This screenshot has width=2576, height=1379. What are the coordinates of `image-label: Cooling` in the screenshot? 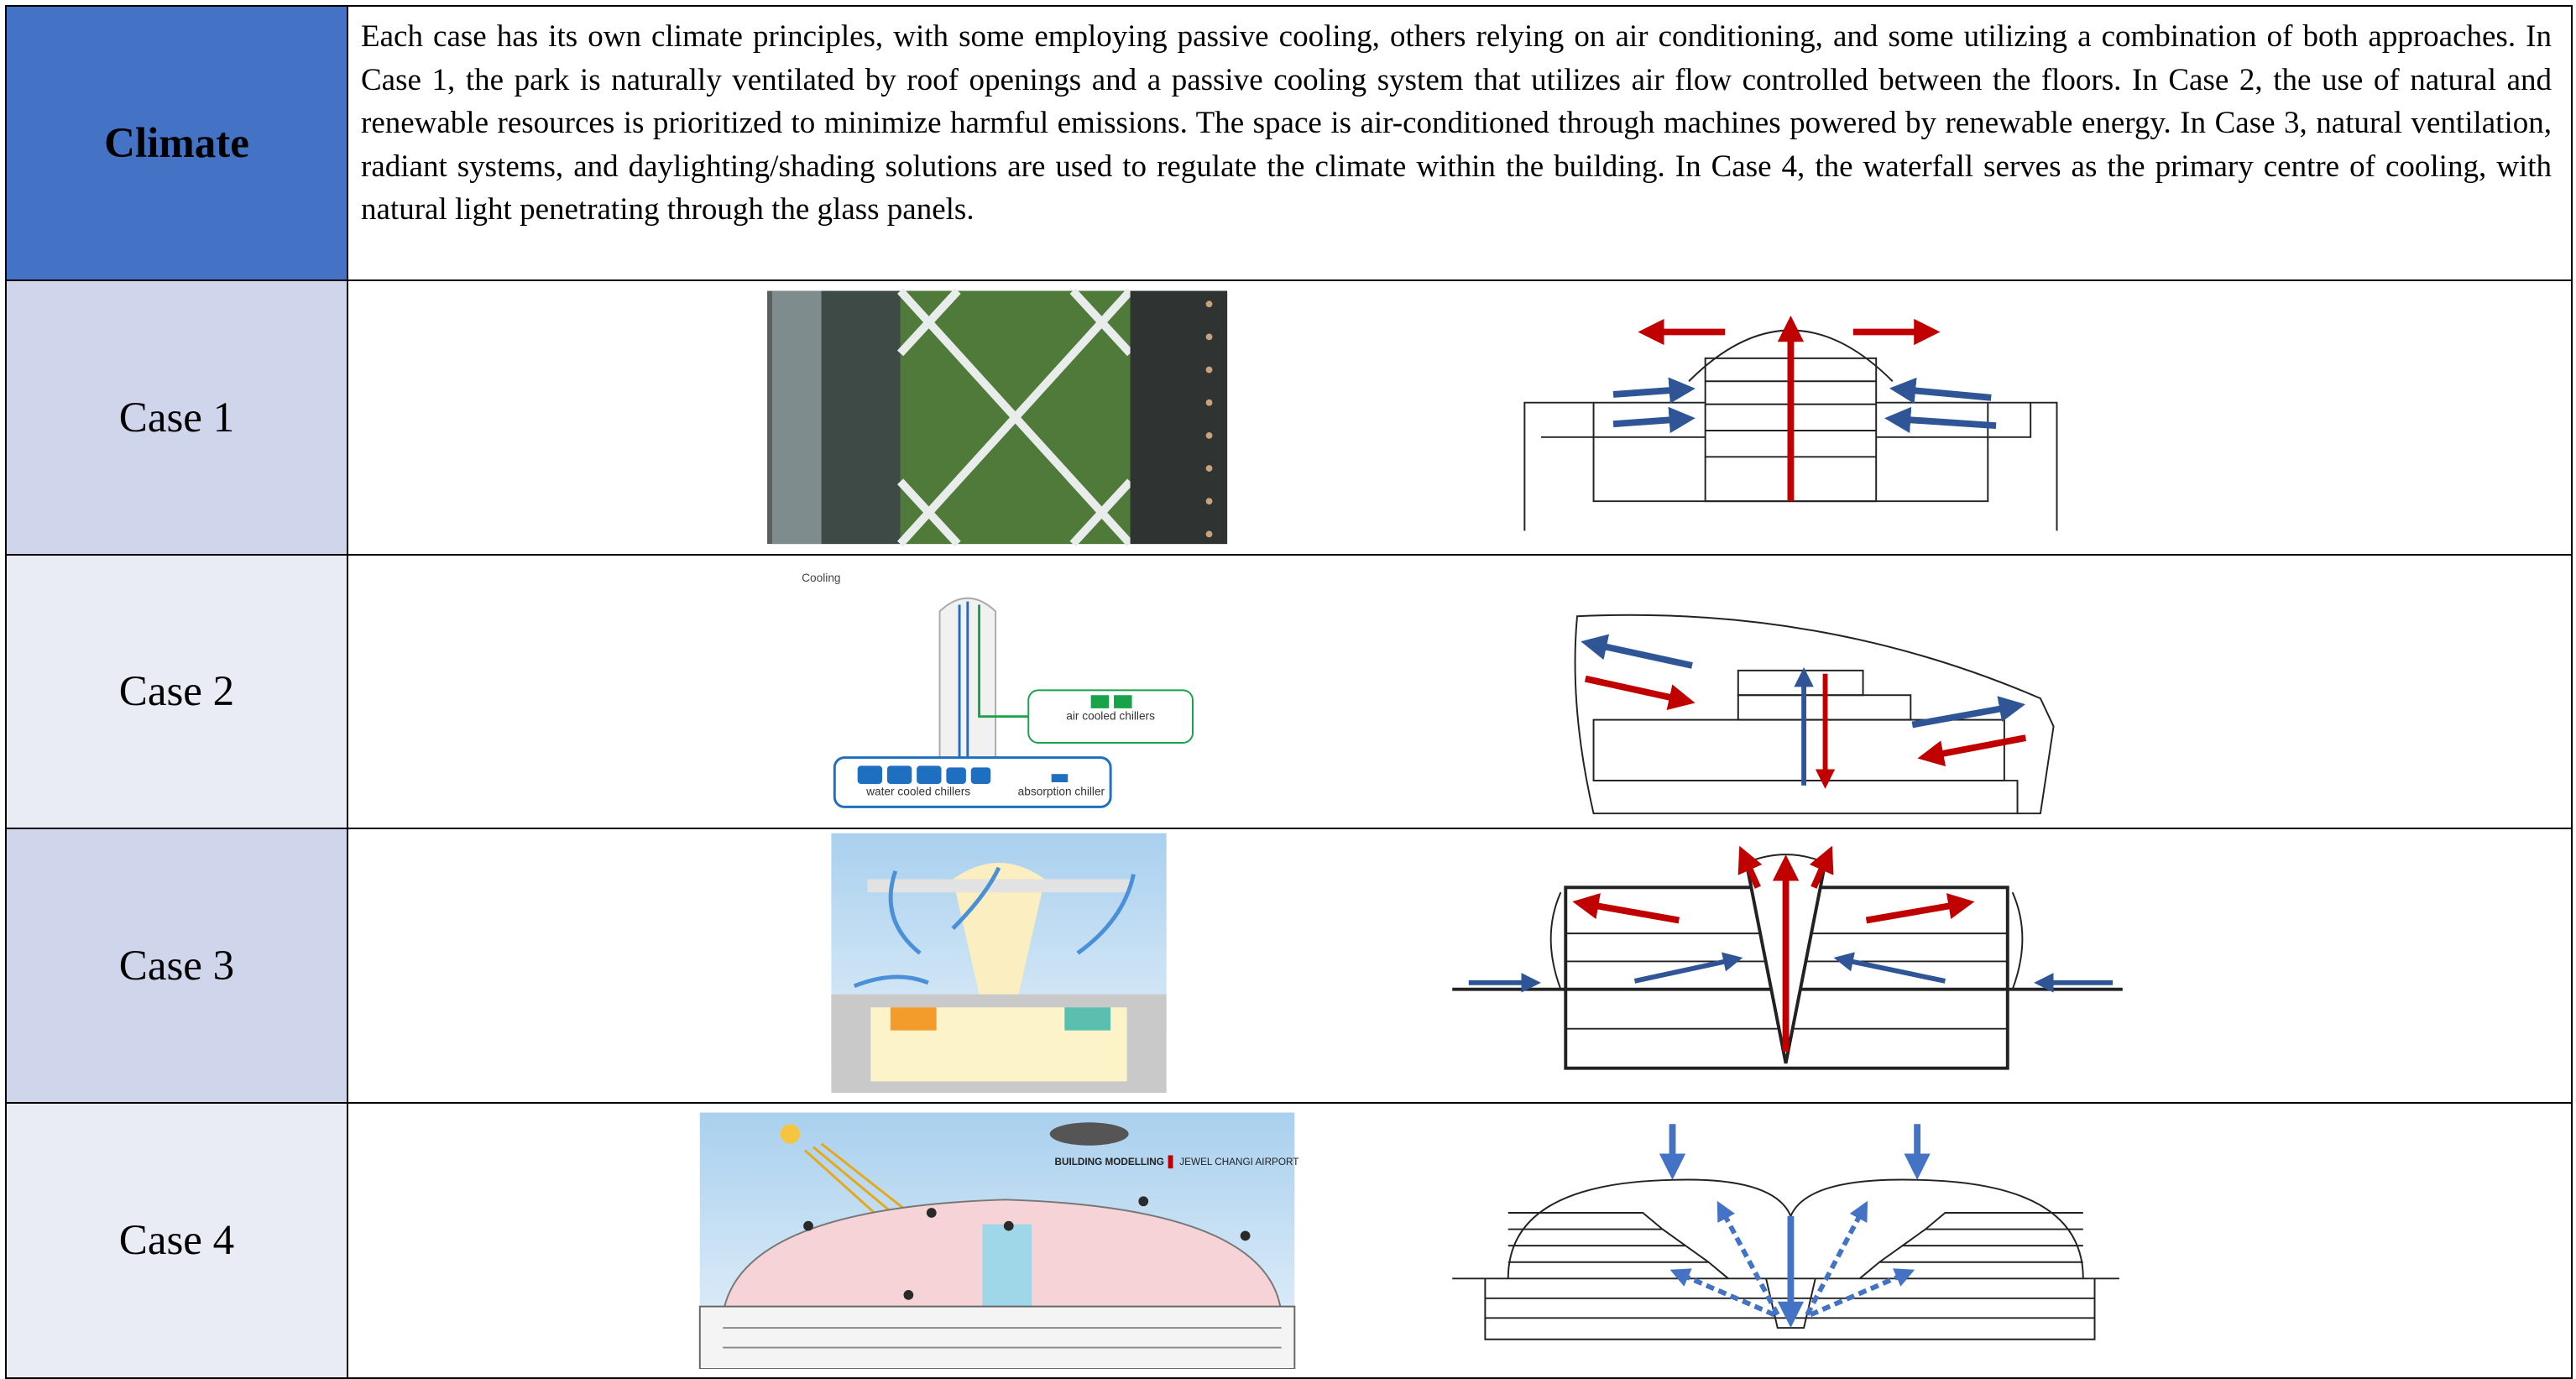 It's located at (821, 578).